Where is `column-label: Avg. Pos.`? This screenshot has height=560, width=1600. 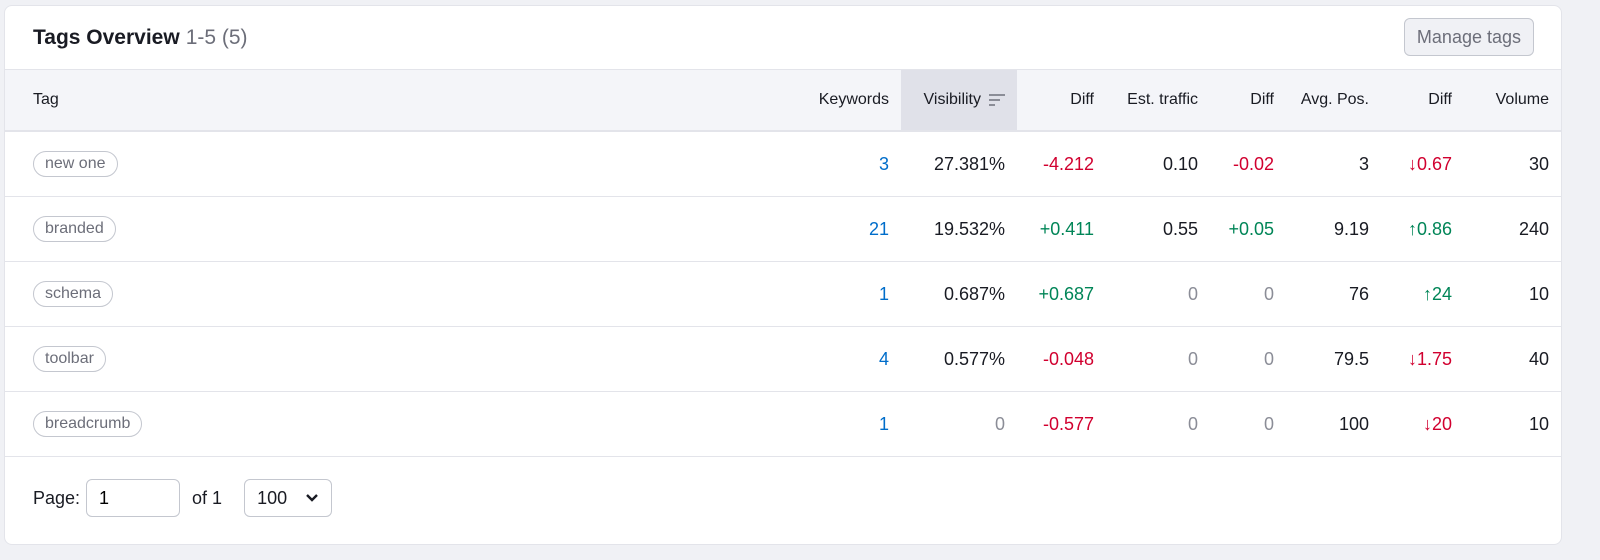
column-label: Avg. Pos. is located at coordinates (1334, 99).